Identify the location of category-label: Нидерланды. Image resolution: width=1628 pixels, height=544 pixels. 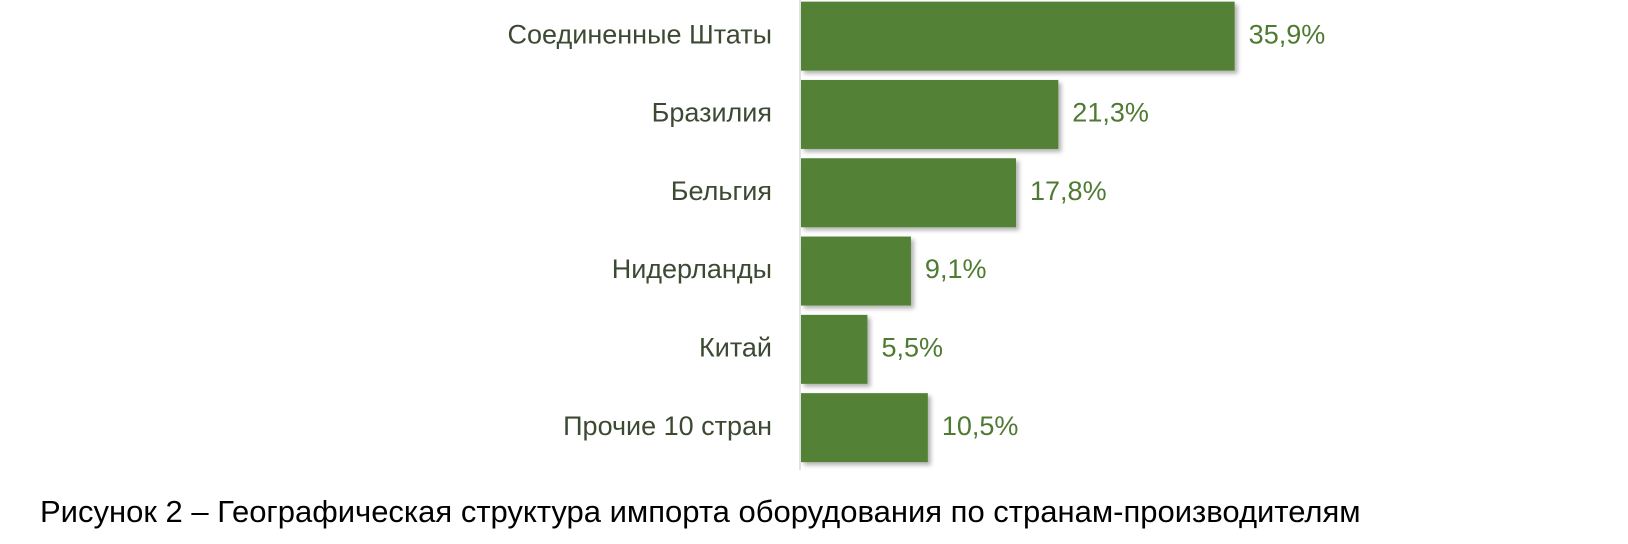
(692, 269).